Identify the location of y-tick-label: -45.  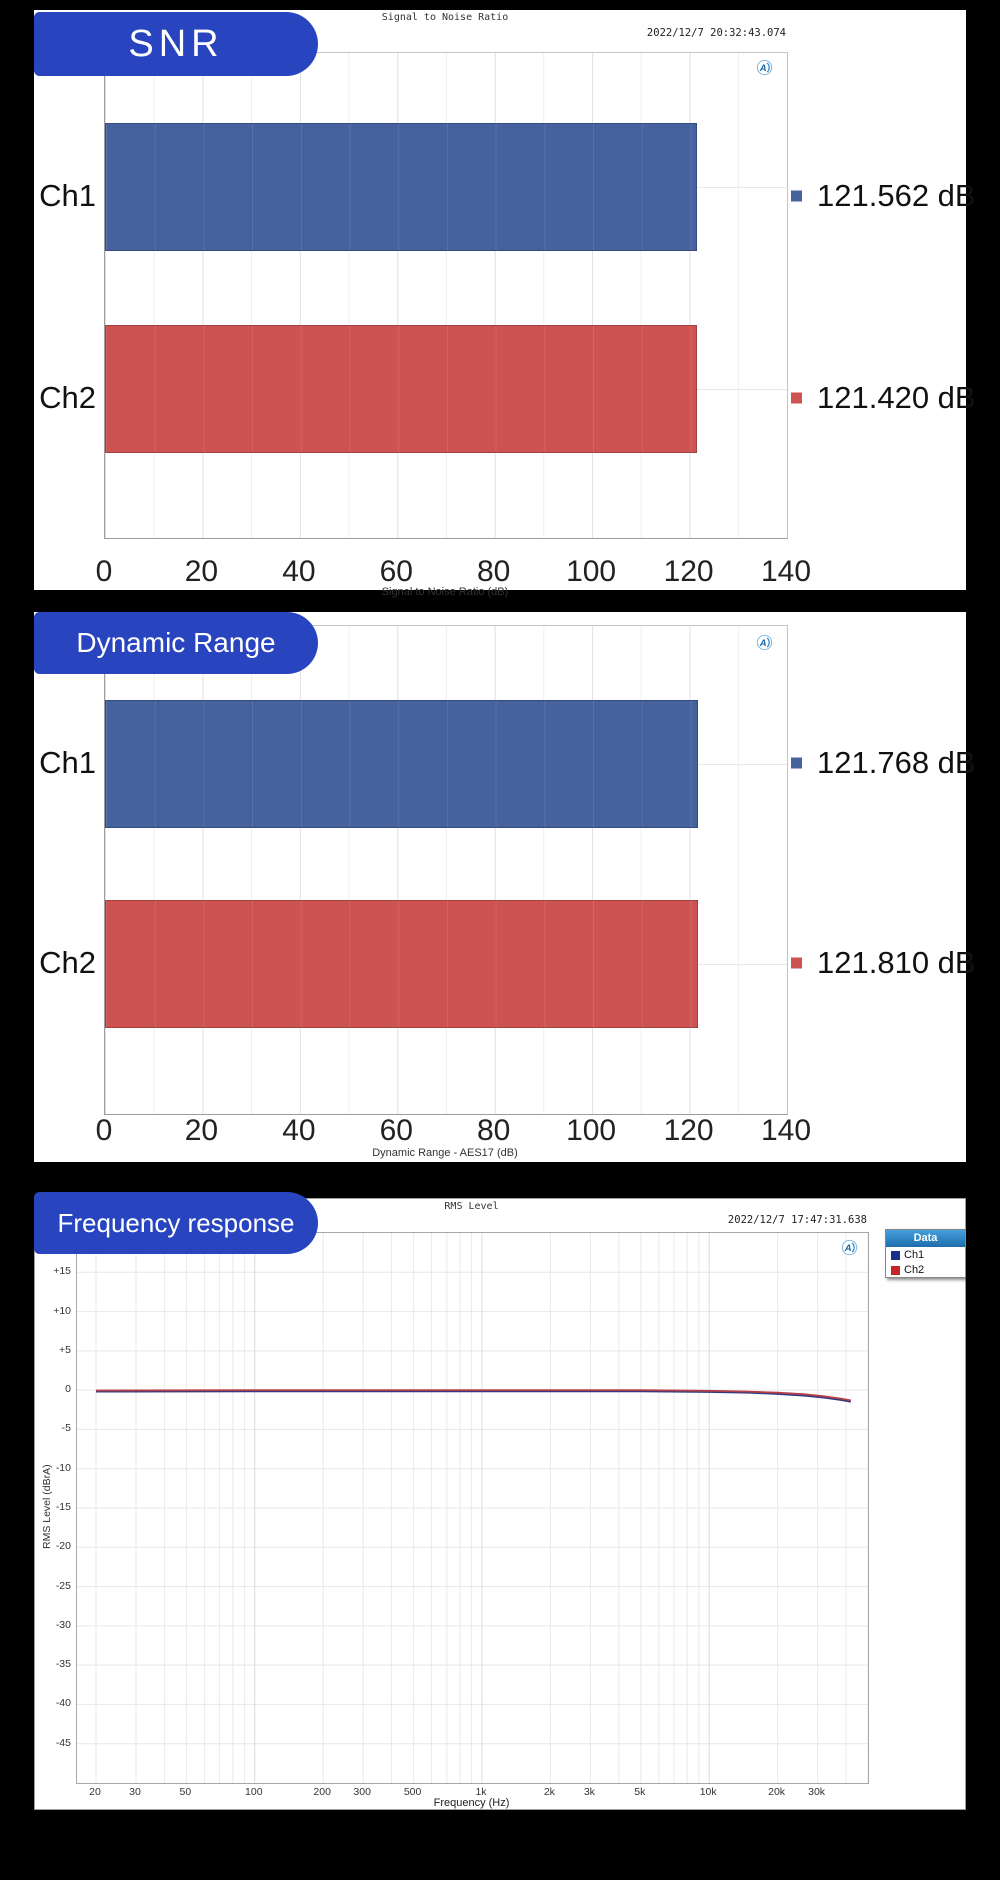
(63, 1742).